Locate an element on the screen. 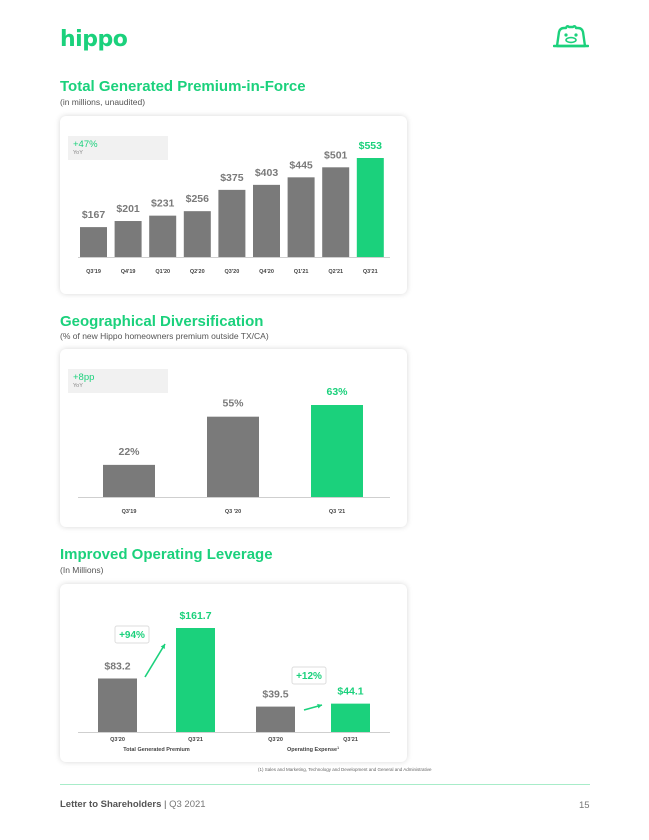 The image size is (649, 840). footer-doc-title: Letter to Shareholders is located at coordinates (111, 804).